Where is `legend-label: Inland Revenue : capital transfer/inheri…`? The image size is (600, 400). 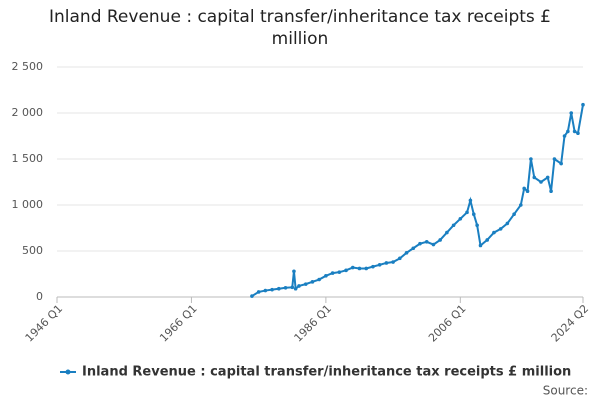
legend-label: Inland Revenue : capital transfer/inheri… is located at coordinates (326, 372).